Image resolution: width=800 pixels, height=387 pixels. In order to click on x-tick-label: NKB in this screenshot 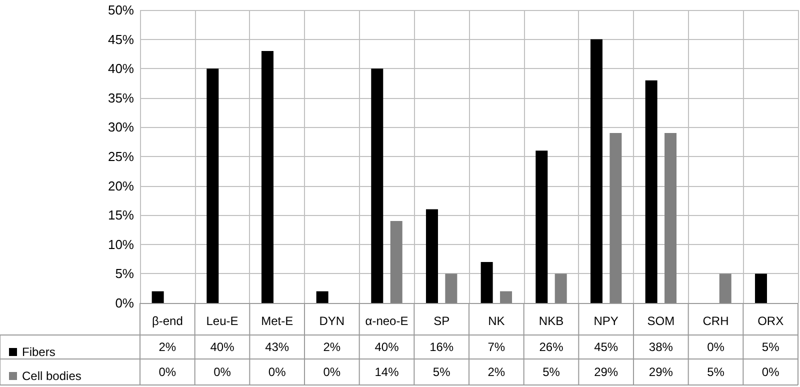, I will do `click(551, 321)`.